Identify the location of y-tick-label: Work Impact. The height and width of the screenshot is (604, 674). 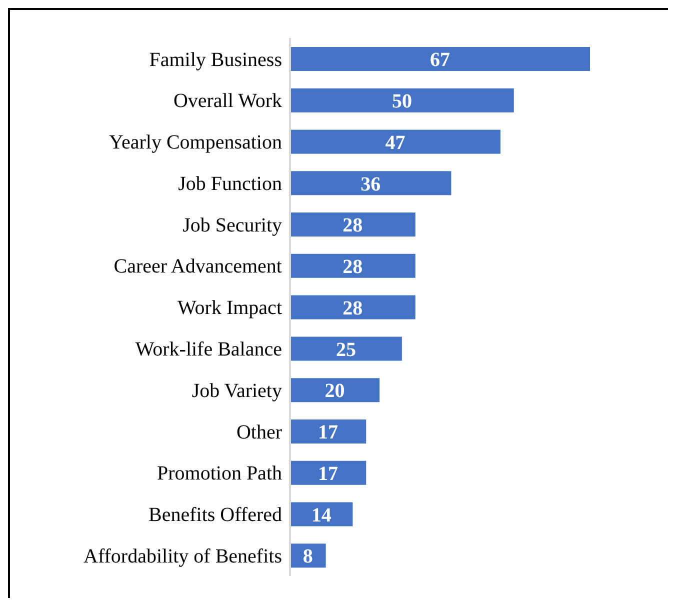
(230, 308).